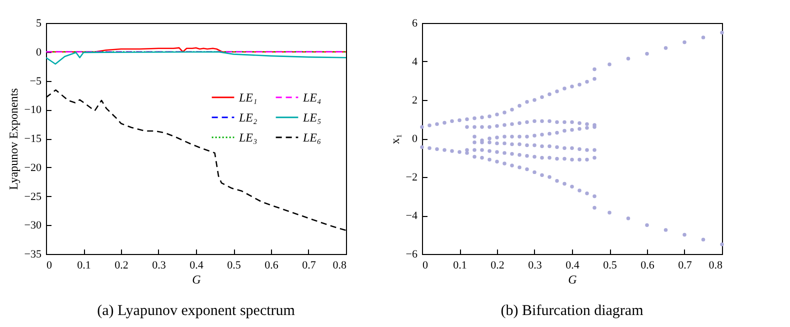  What do you see at coordinates (36, 81) in the screenshot?
I see `y-tick-label: −5` at bounding box center [36, 81].